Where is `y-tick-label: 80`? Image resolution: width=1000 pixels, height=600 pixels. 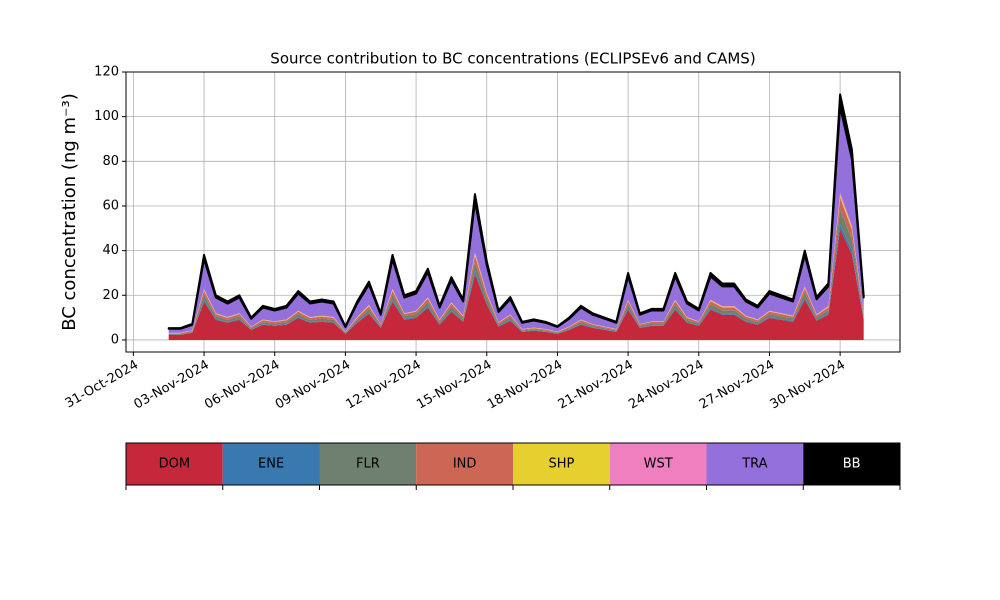
y-tick-label: 80 is located at coordinates (110, 161).